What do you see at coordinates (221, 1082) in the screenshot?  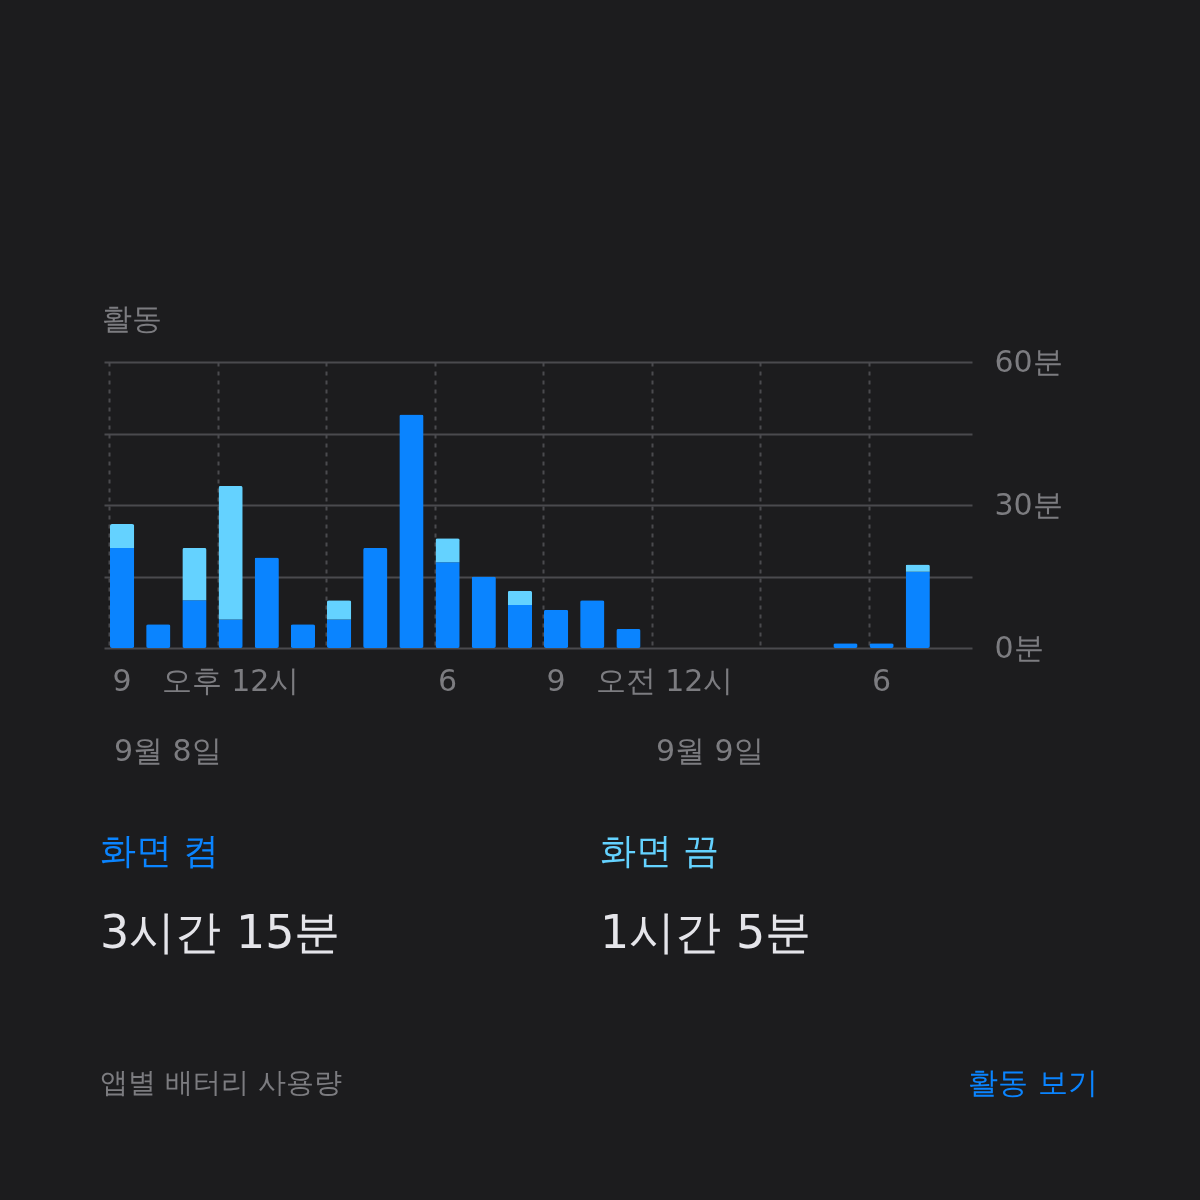 I see `text: 앱별 배터리 사용량` at bounding box center [221, 1082].